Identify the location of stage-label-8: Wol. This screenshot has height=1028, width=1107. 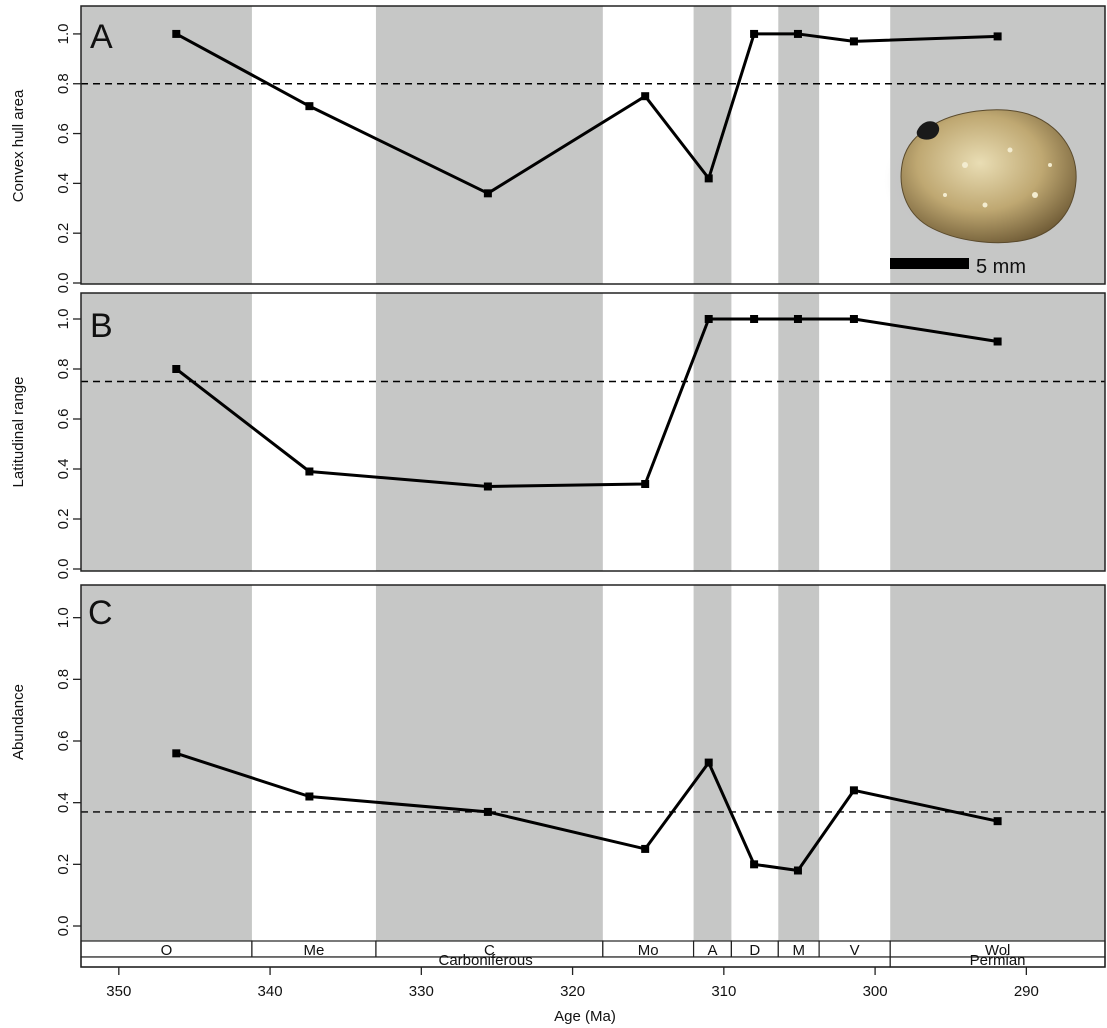
(998, 950).